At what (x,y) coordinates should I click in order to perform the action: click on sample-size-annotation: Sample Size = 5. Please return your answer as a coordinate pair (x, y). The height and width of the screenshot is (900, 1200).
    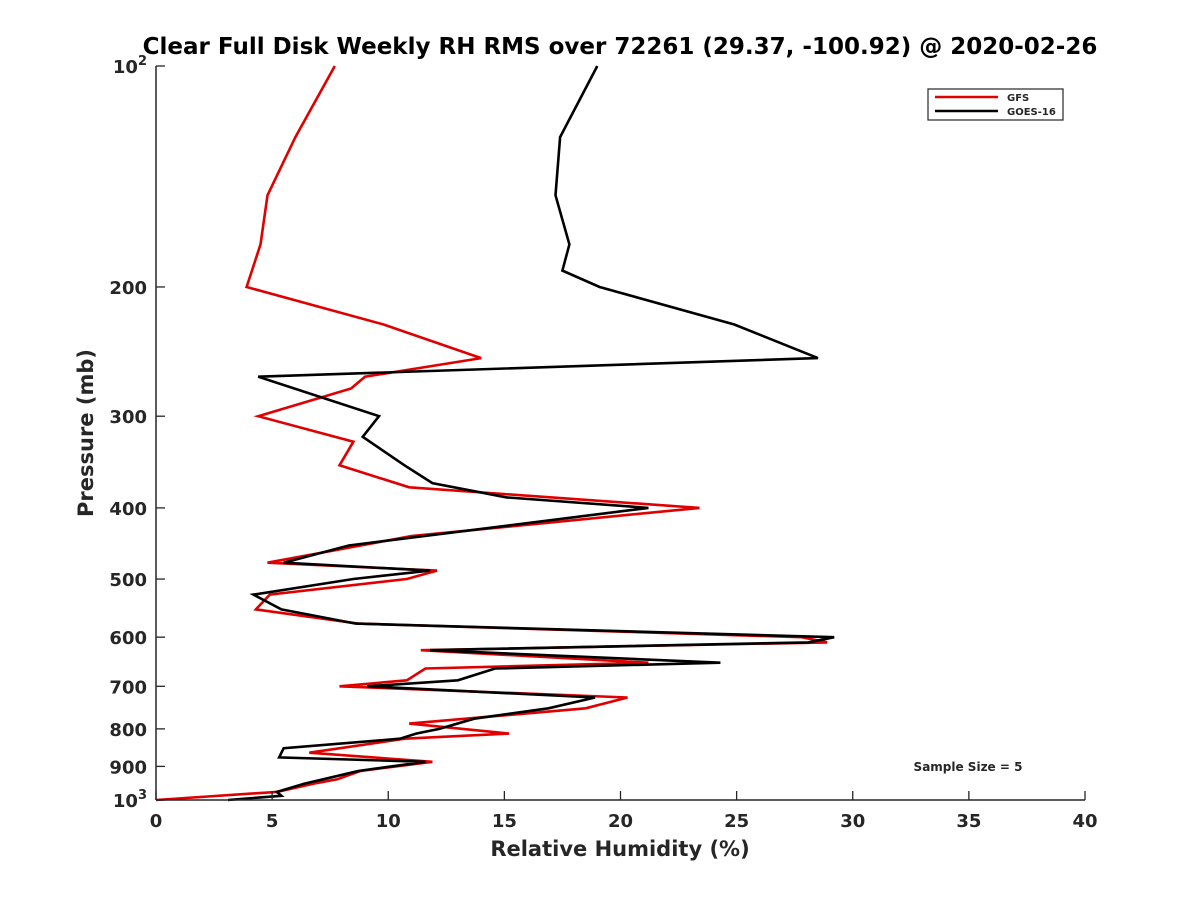
    Looking at the image, I should click on (968, 767).